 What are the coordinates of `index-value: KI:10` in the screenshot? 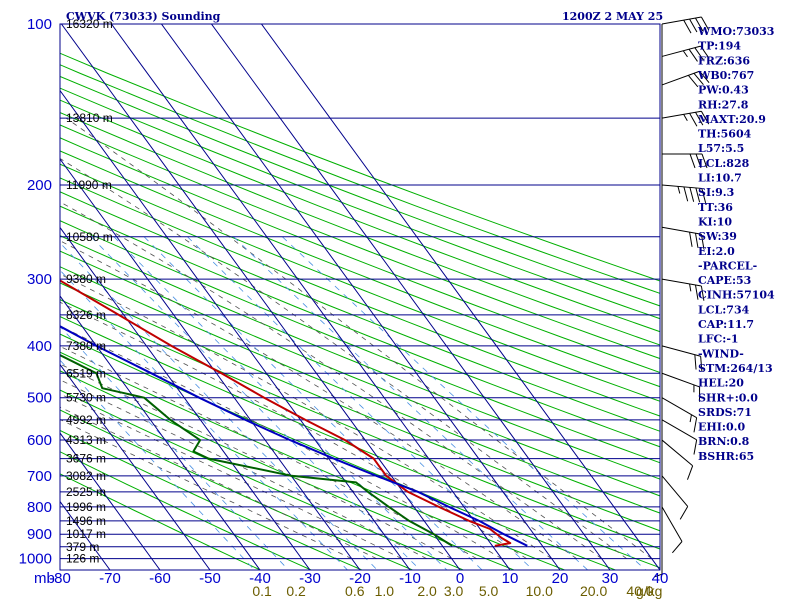 It's located at (715, 221).